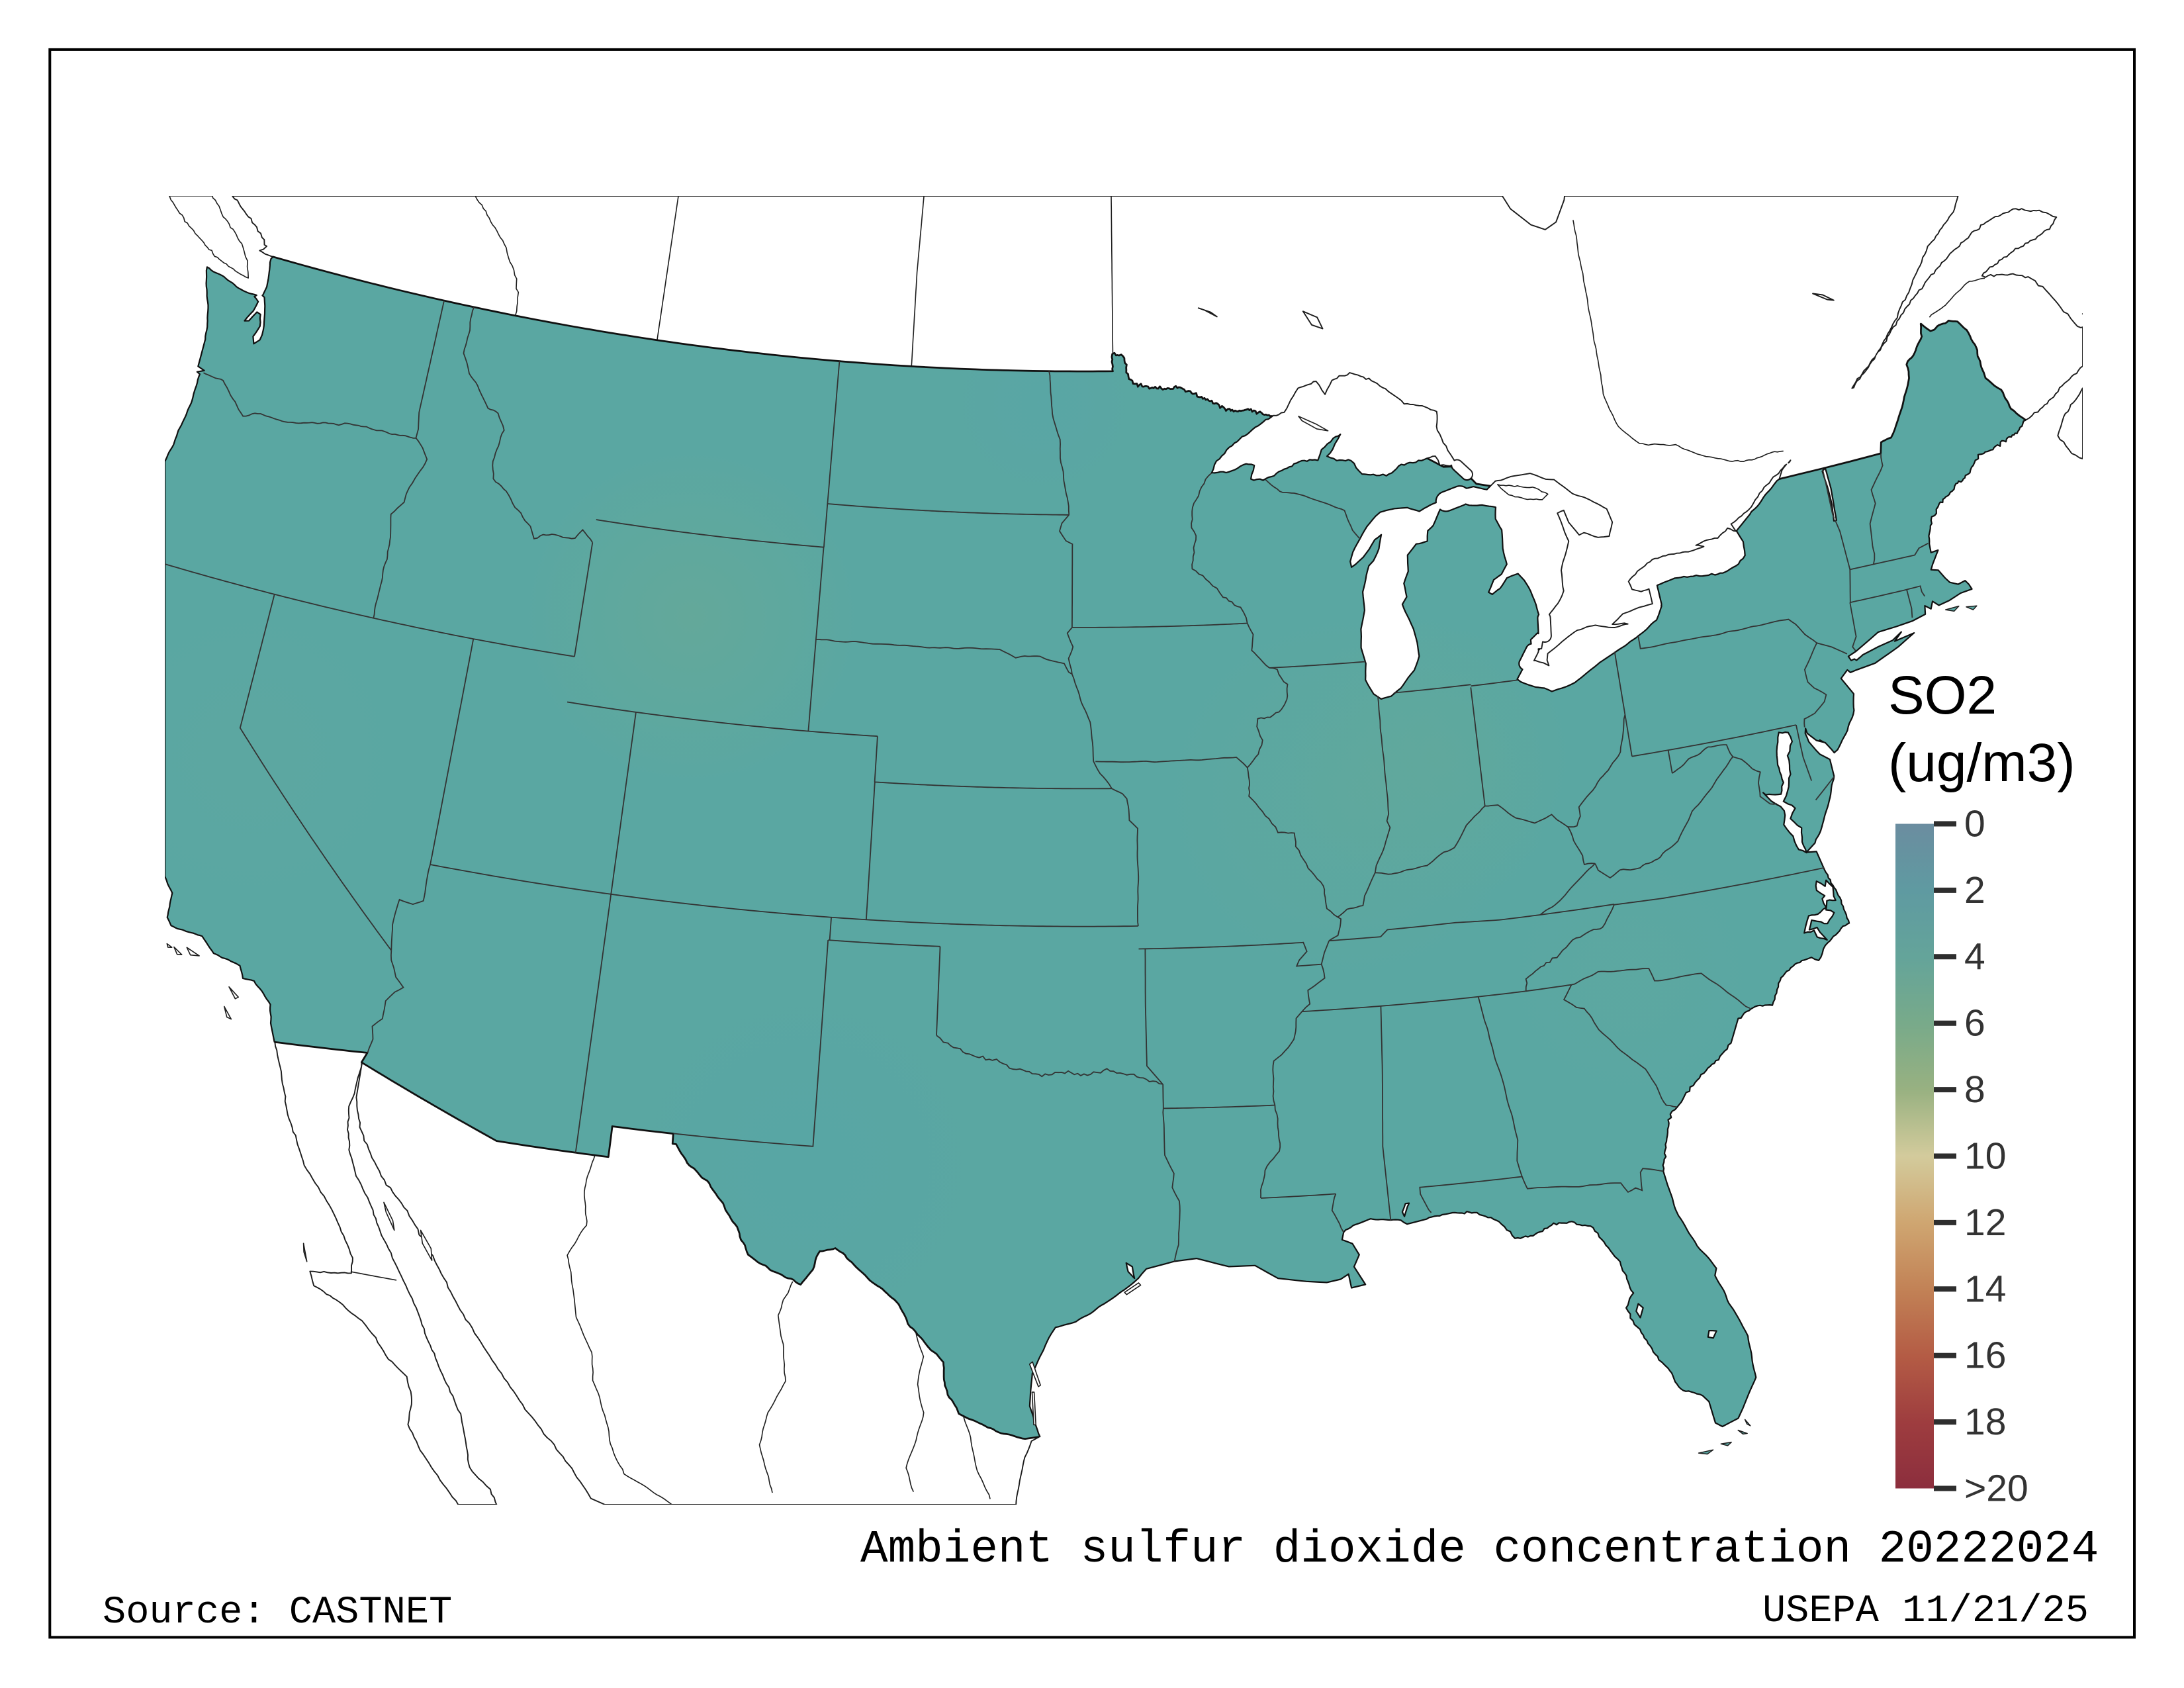  I want to click on svg-text: 10, so click(1985, 1156).